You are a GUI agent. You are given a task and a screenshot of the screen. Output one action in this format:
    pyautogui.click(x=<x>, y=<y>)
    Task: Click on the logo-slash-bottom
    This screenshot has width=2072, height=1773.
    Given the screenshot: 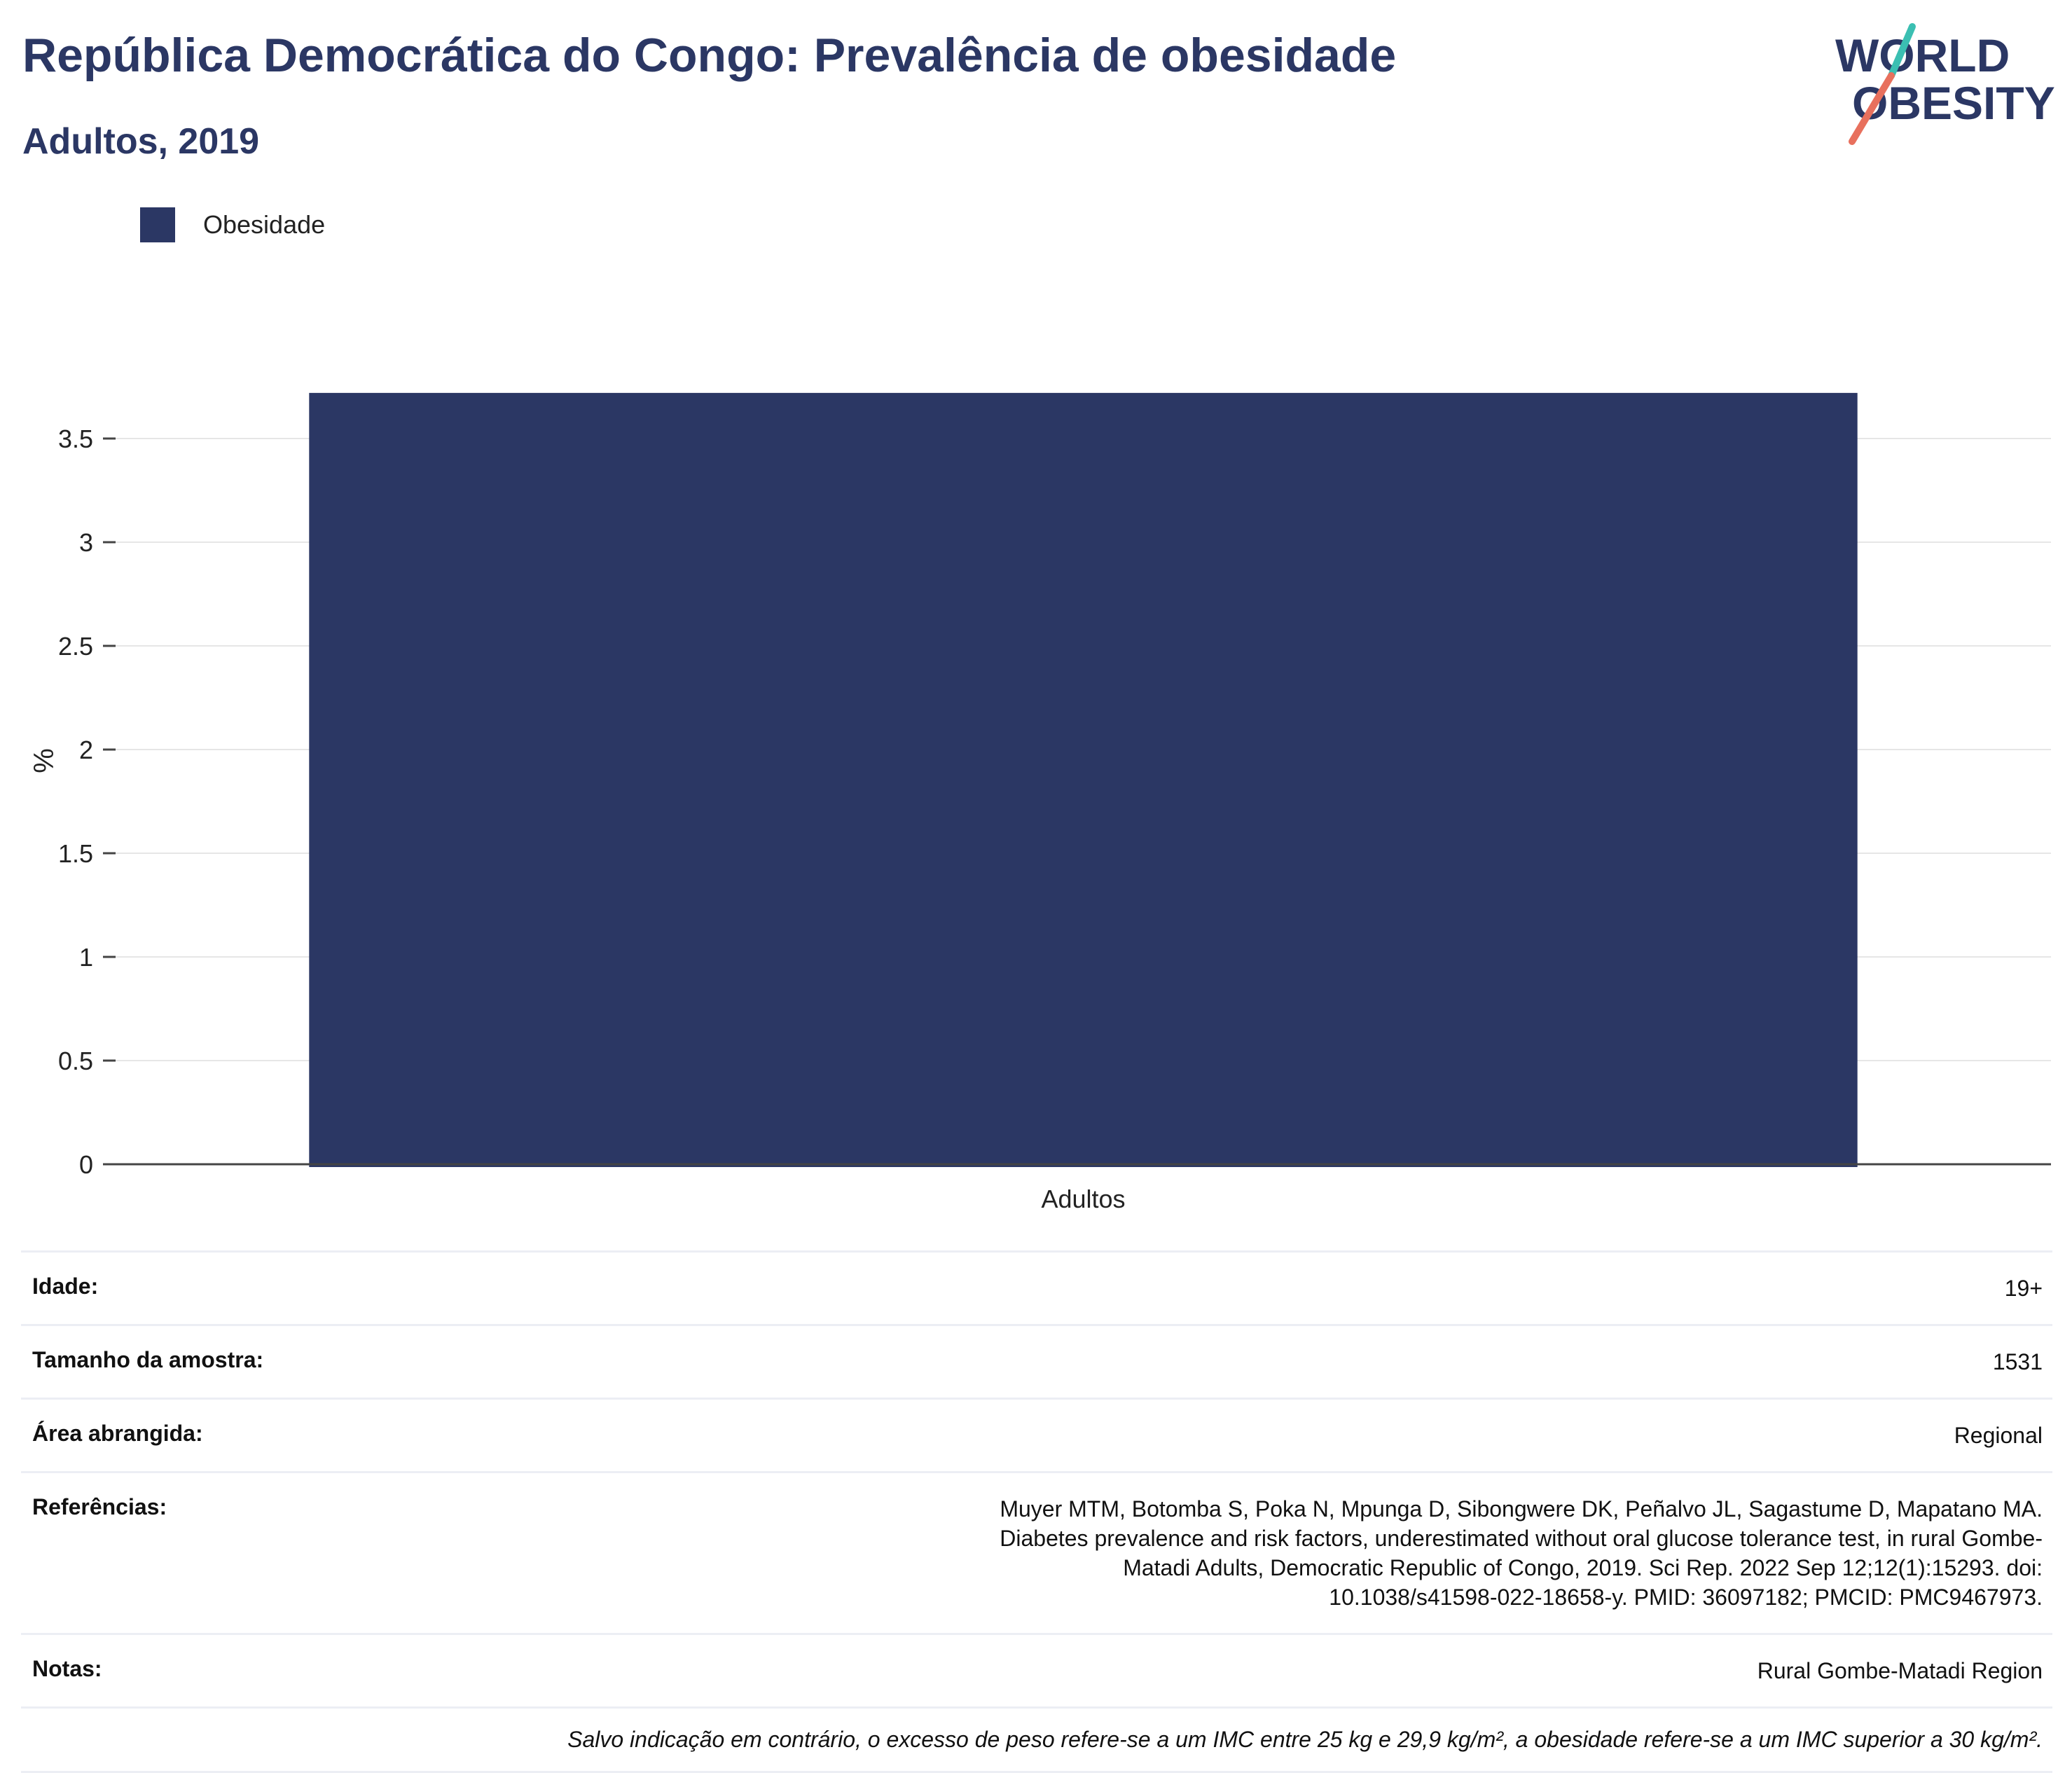 What is the action you would take?
    pyautogui.click(x=1872, y=108)
    